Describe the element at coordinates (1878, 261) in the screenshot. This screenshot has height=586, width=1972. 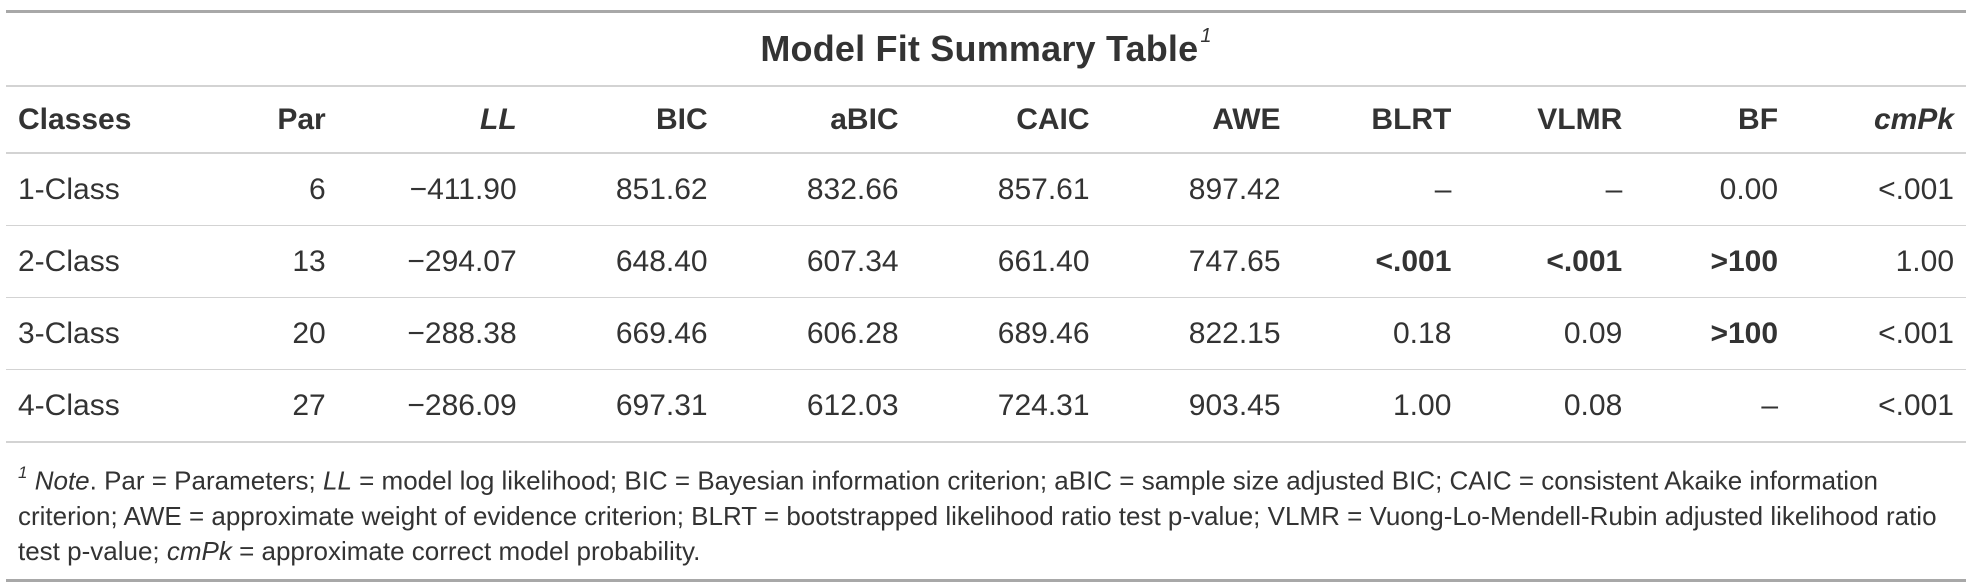
I see `table-cell-cmpk: 1.00` at that location.